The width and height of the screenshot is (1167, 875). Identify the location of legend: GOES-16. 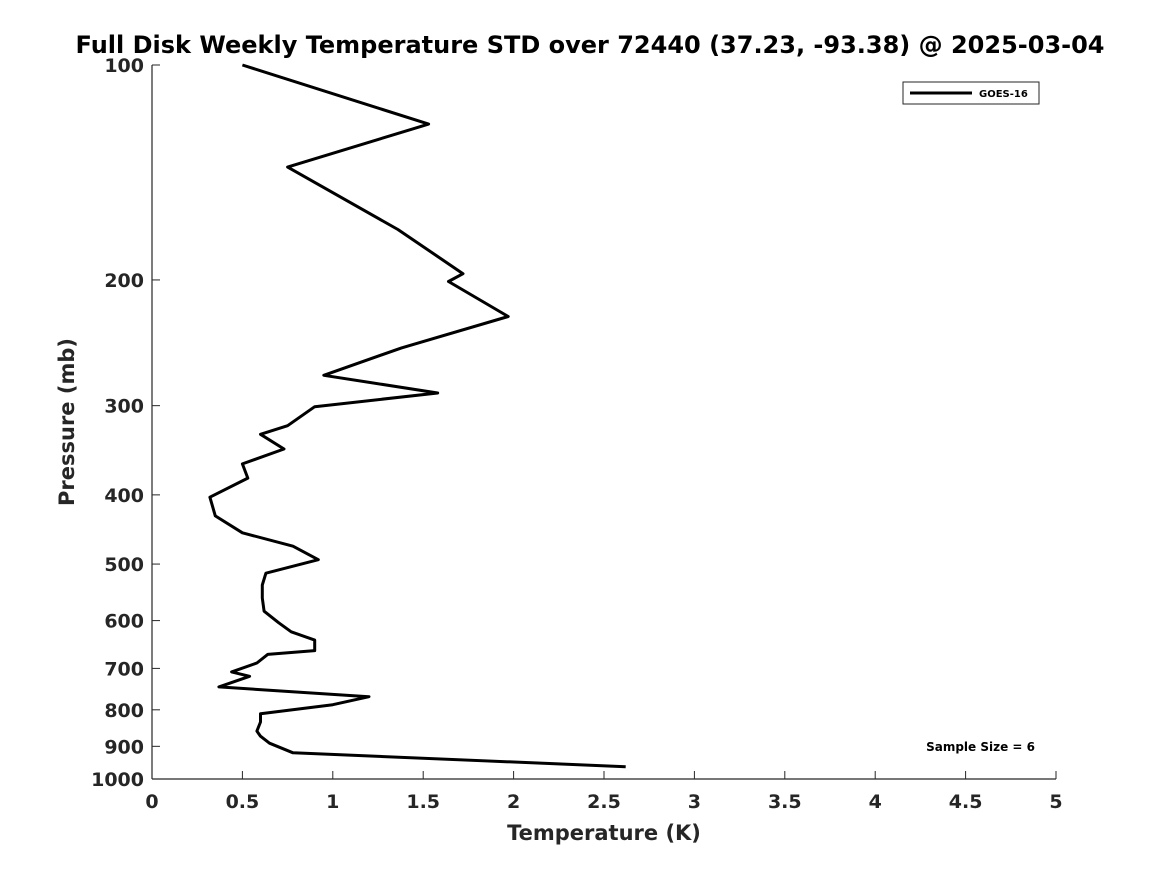
(971, 93).